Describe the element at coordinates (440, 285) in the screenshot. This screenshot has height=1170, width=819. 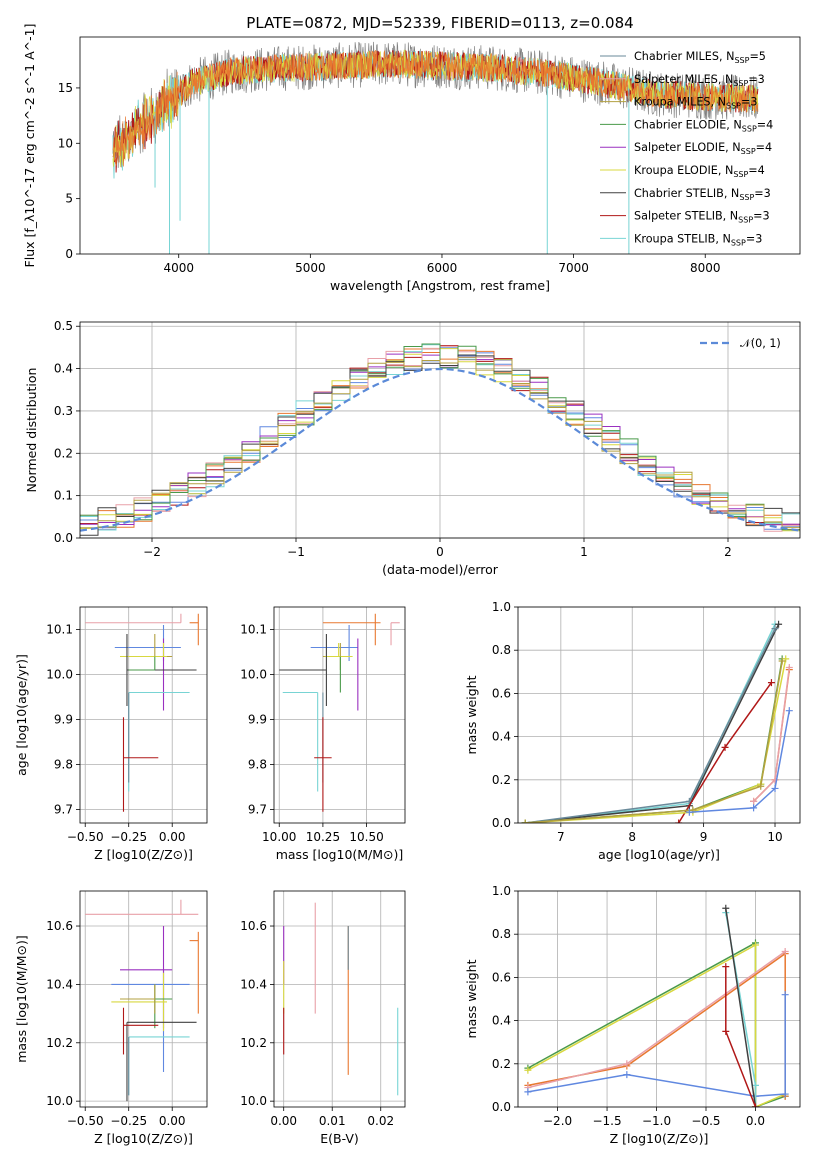
I see `spectrum-xlabel: wavelength [Angstrom, rest frame]` at that location.